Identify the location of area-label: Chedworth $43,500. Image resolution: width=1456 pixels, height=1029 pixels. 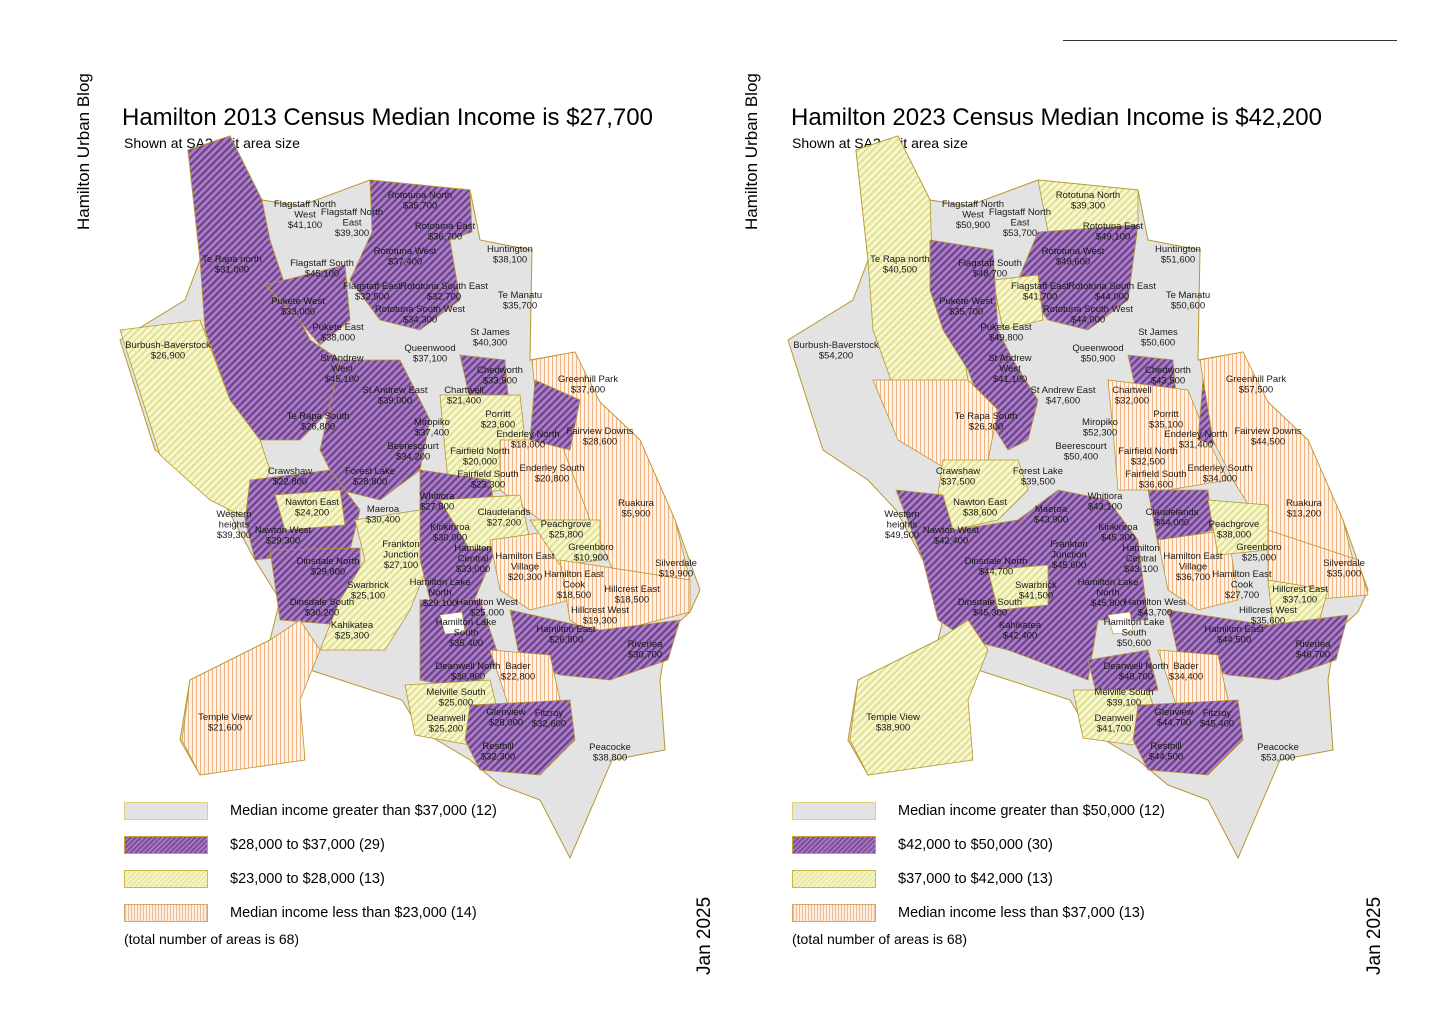
(1168, 376).